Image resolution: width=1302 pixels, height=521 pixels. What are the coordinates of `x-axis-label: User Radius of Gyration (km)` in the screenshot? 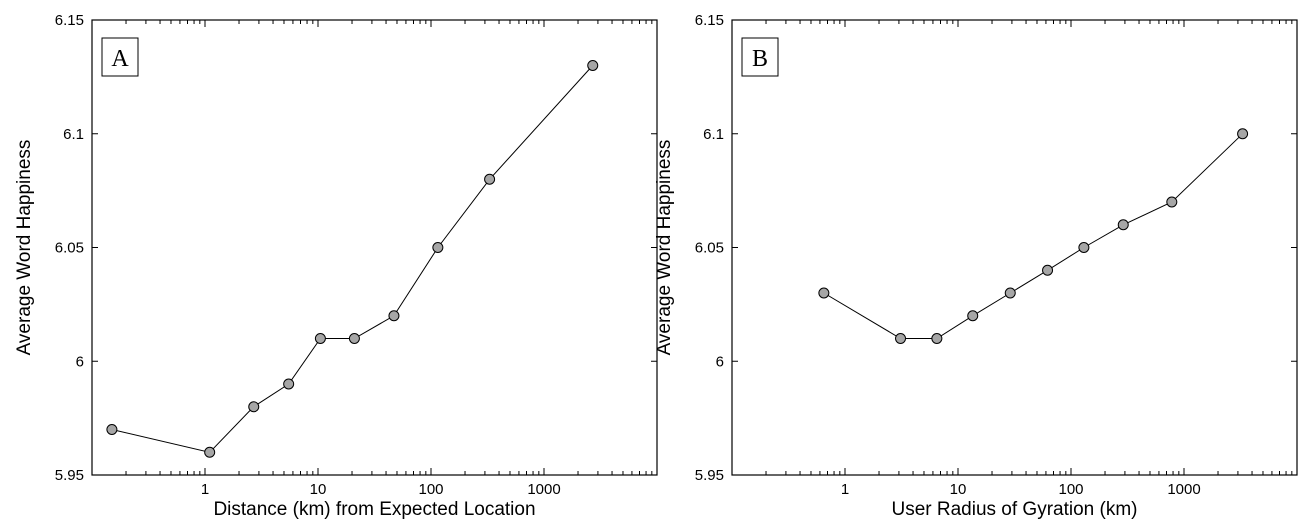 It's located at (1014, 509).